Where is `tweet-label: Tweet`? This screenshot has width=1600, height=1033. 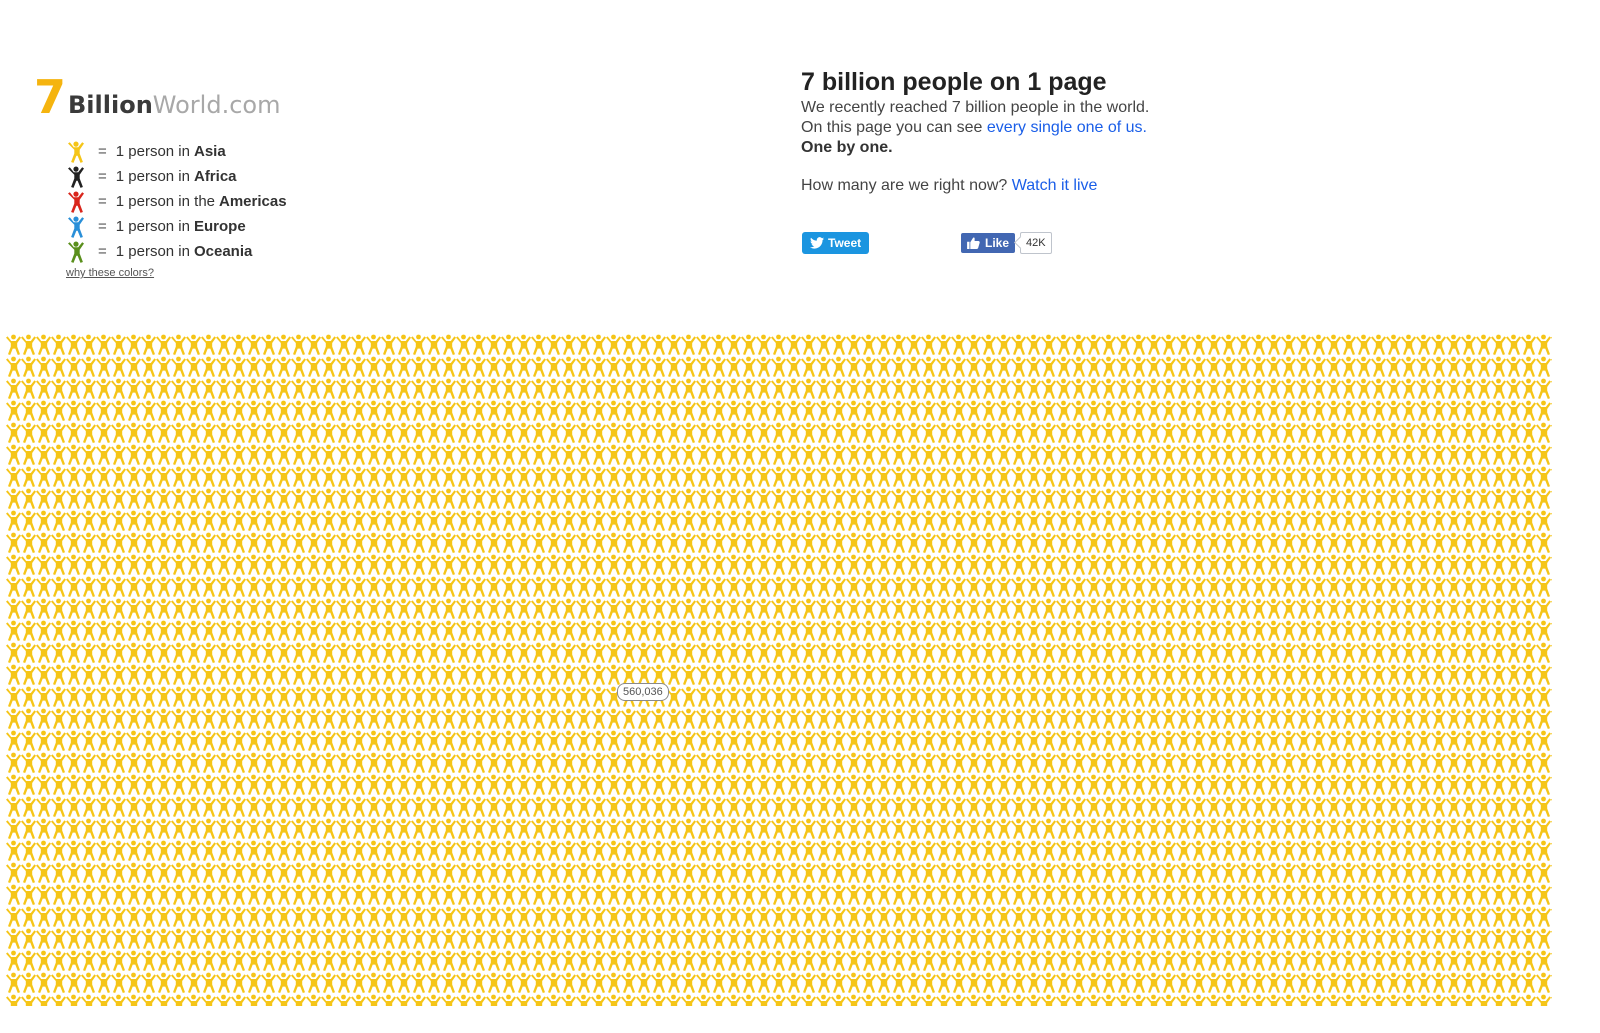 tweet-label: Tweet is located at coordinates (845, 243).